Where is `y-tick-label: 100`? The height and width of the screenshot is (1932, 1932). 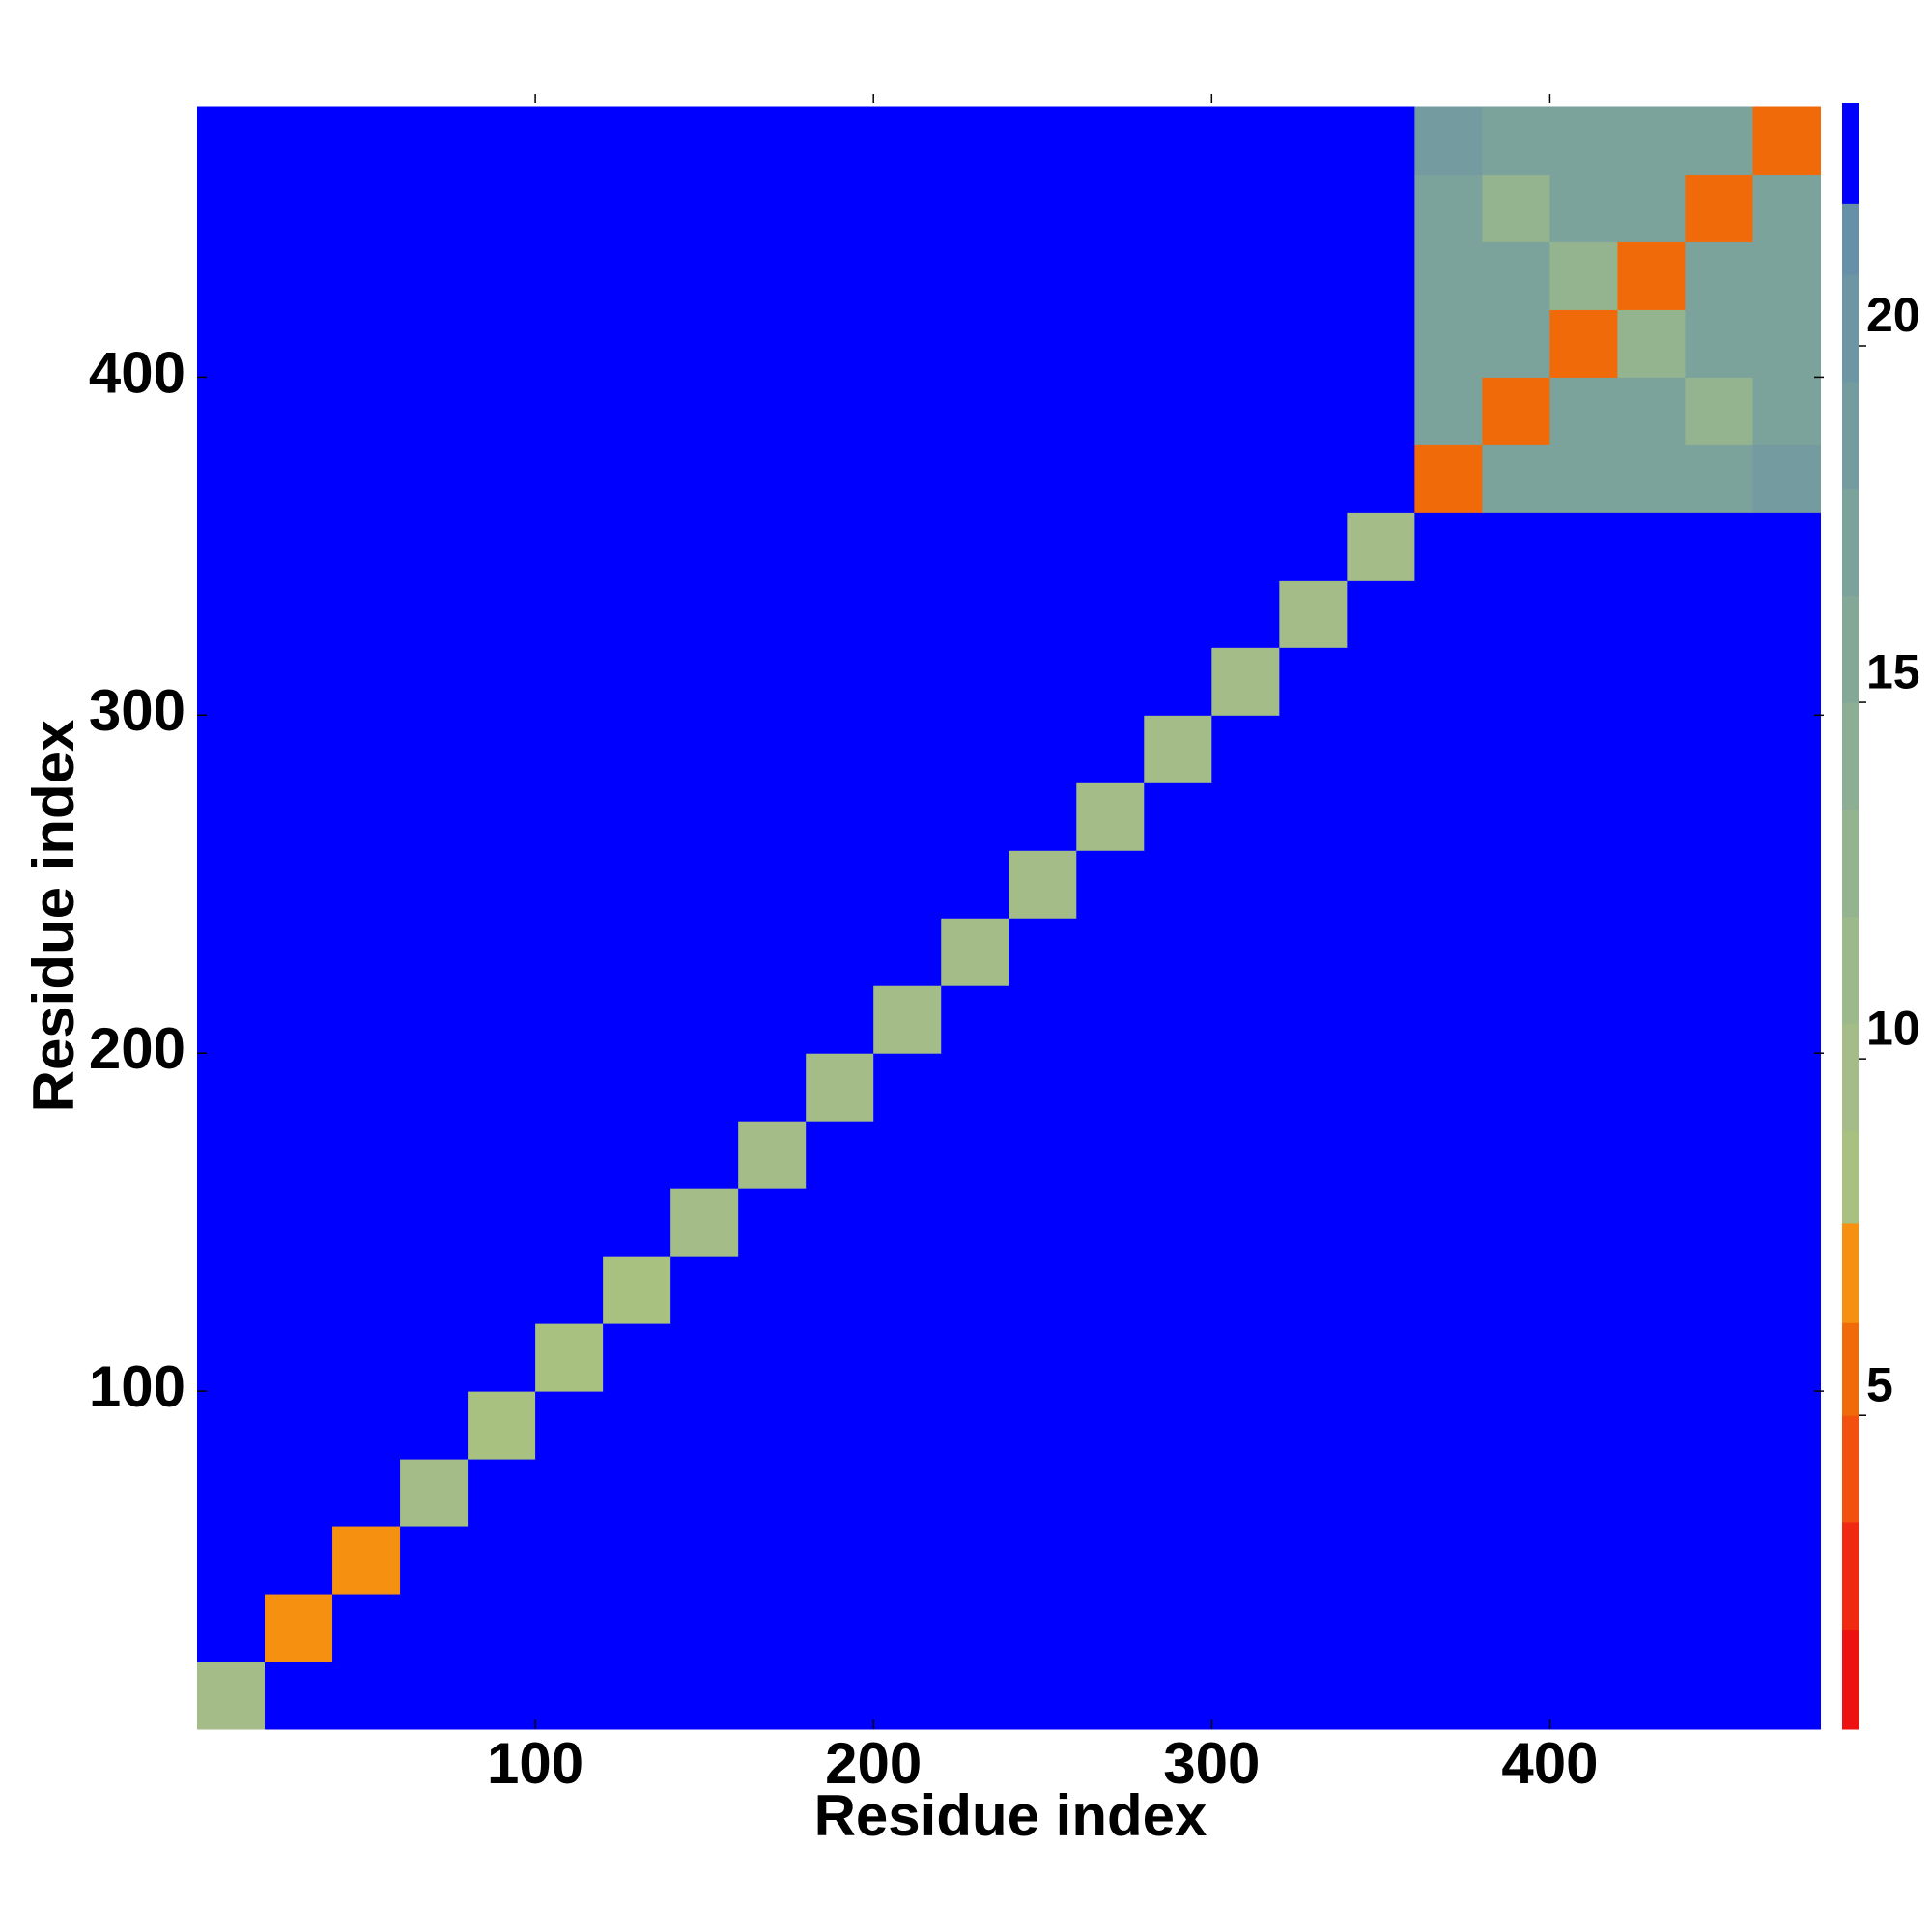
y-tick-label: 100 is located at coordinates (137, 1386).